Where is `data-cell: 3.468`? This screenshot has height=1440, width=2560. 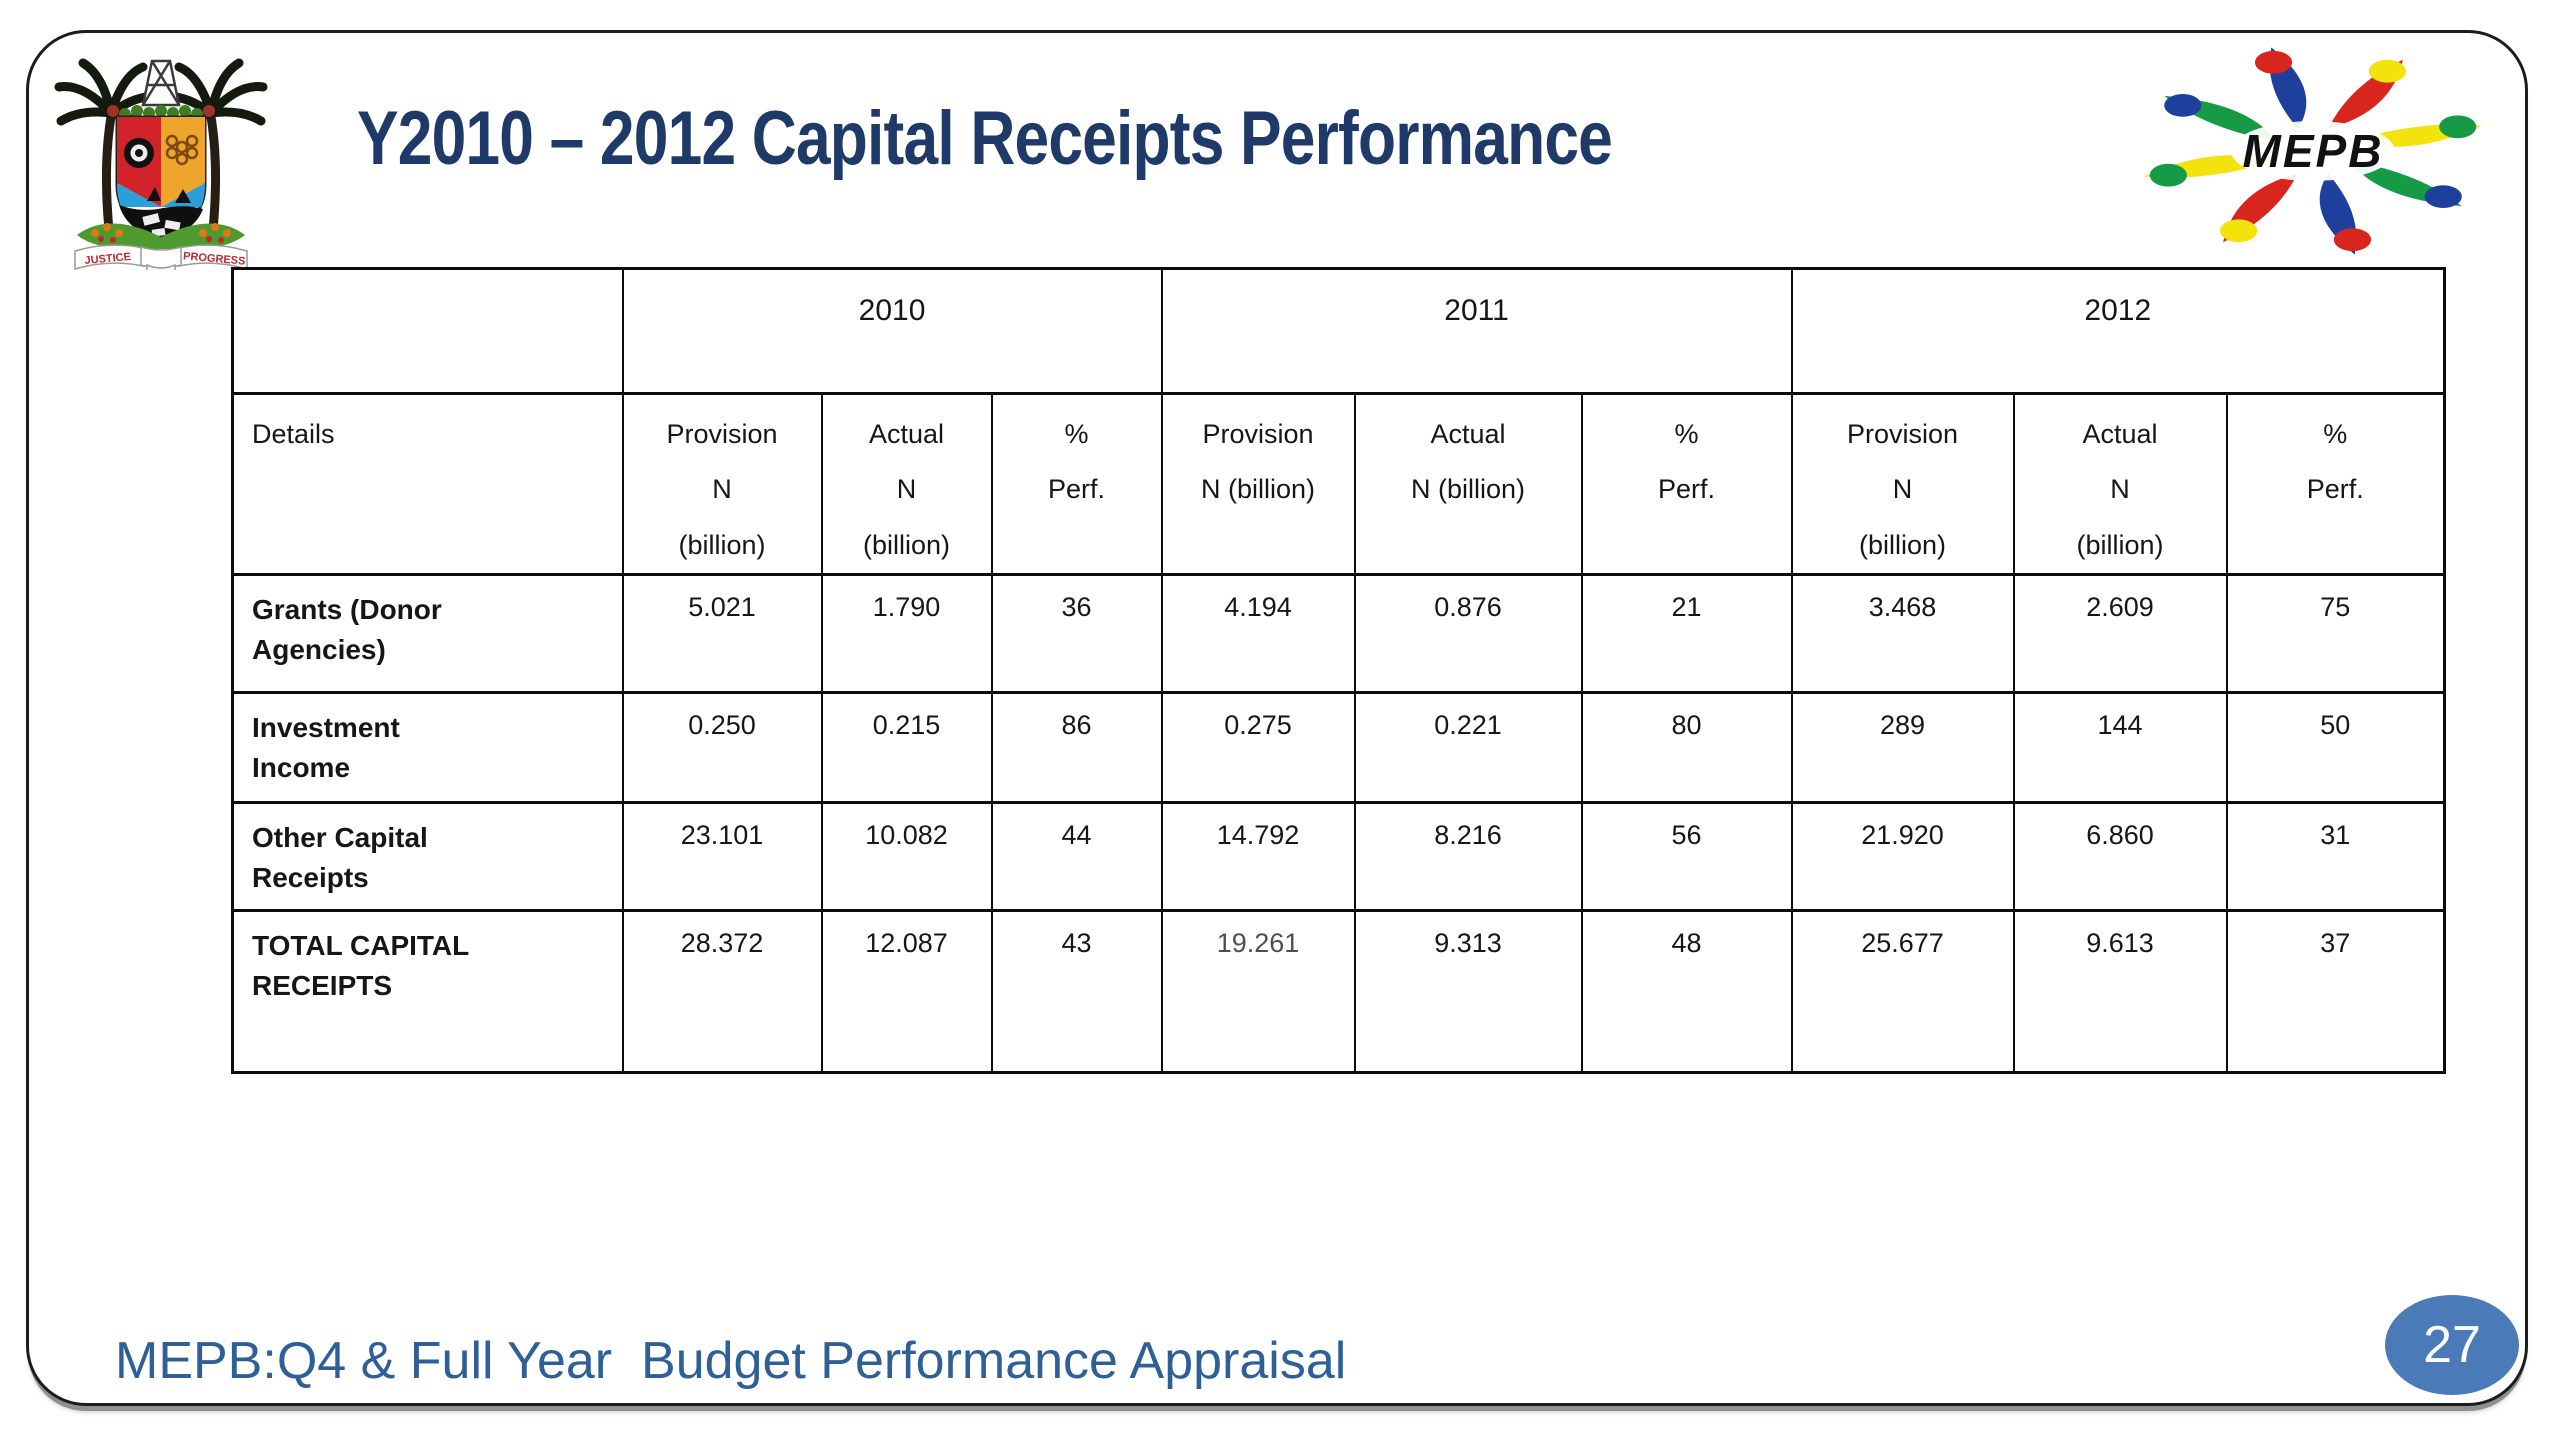
data-cell: 3.468 is located at coordinates (1902, 634).